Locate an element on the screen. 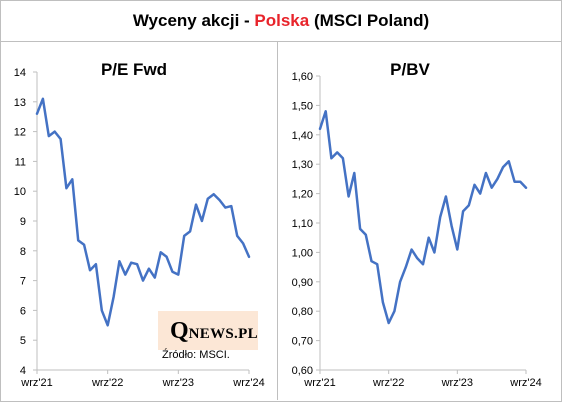  pbv-y-tick-label: 0,70 is located at coordinates (302, 342).